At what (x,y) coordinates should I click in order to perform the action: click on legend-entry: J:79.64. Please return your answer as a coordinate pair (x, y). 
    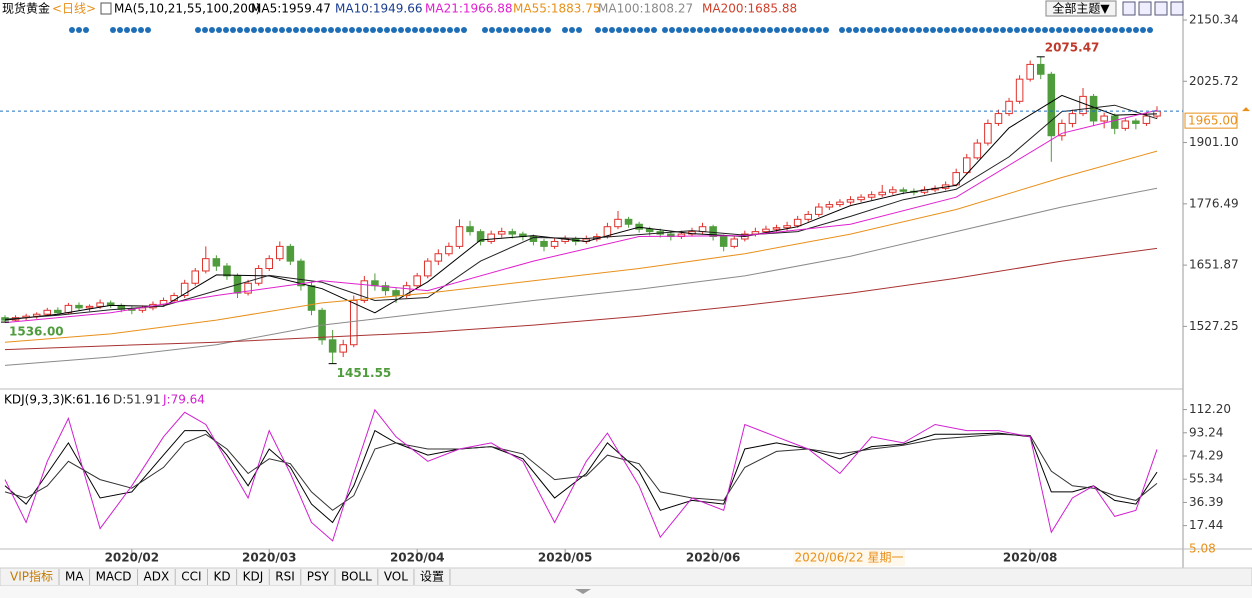
    Looking at the image, I should click on (183, 400).